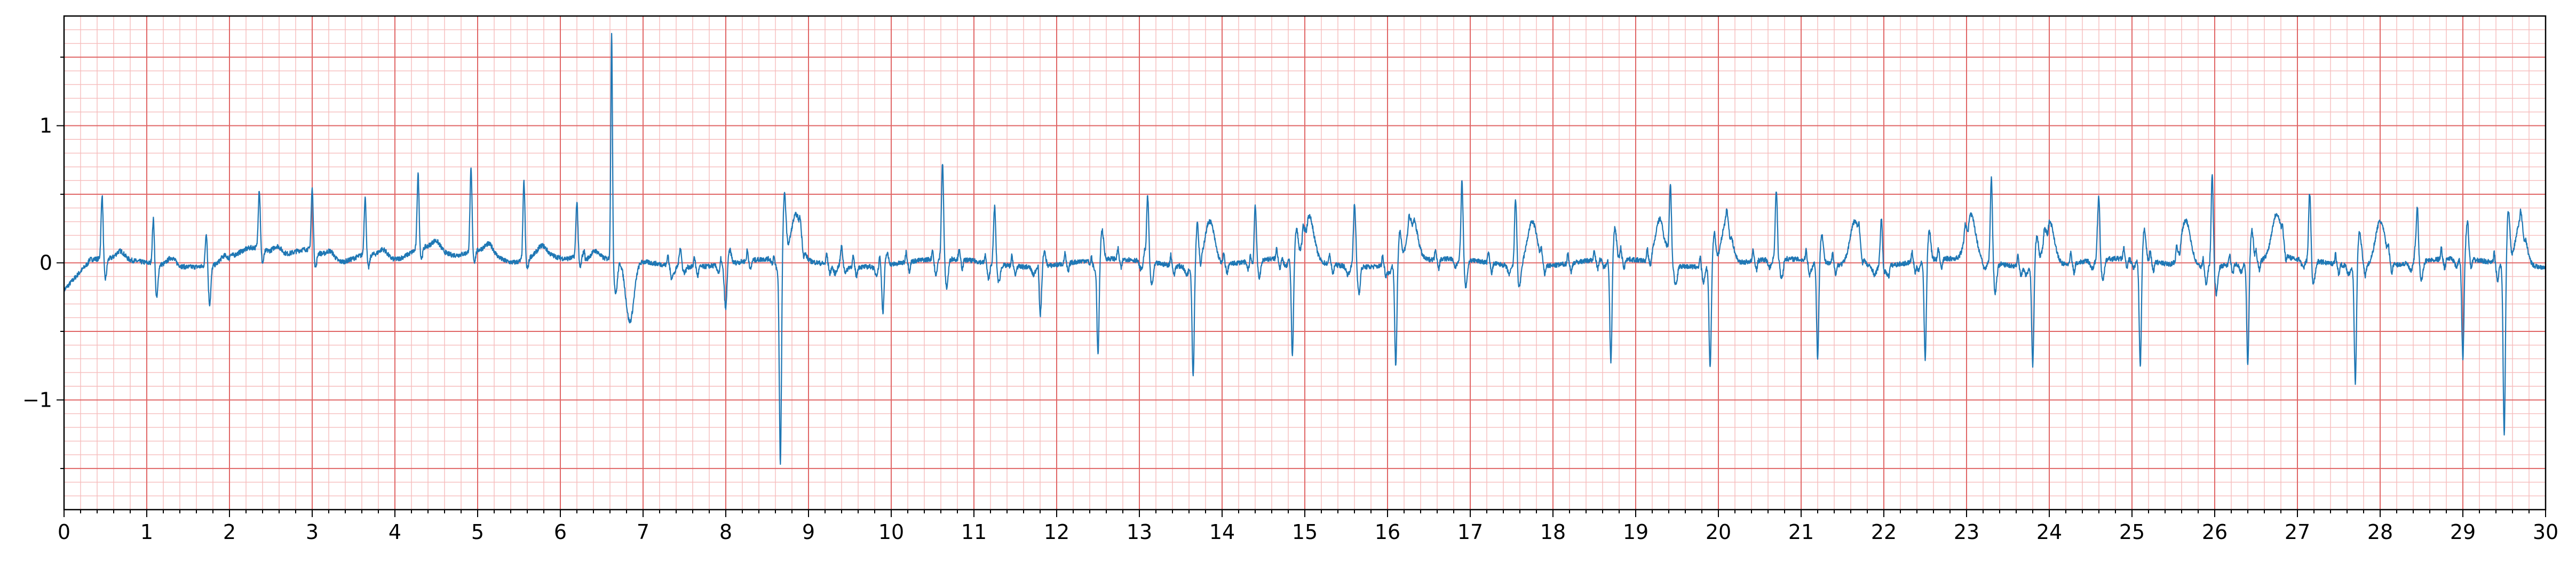 Image resolution: width=2576 pixels, height=563 pixels. Describe the element at coordinates (64, 532) in the screenshot. I see `x-tick-label: 0` at that location.